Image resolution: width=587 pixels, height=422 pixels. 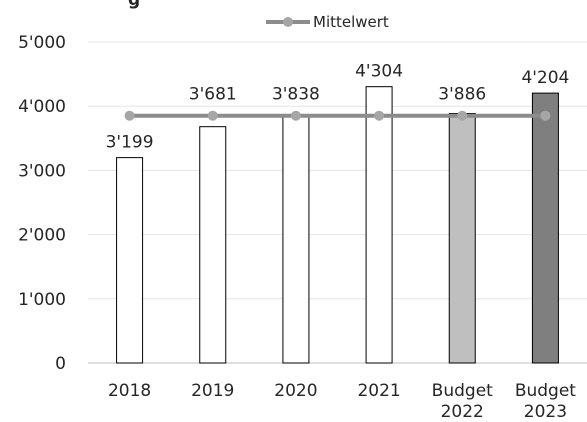 I want to click on chart-title-group: g, so click(x=134, y=5).